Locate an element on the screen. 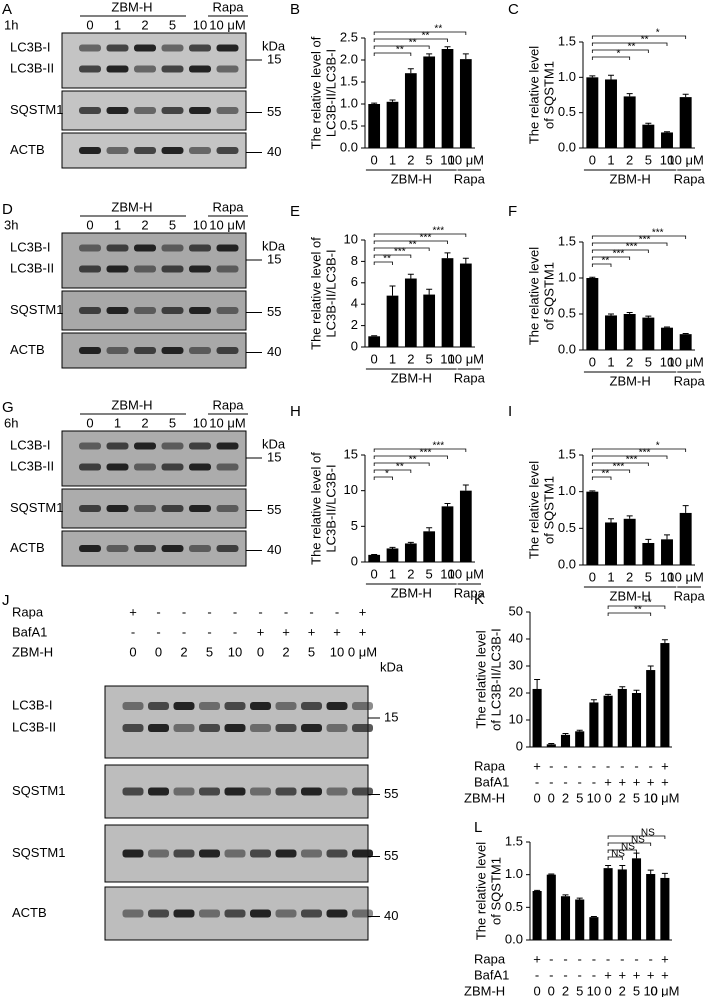 The height and width of the screenshot is (997, 724). time-label: 3h is located at coordinates (11, 224).